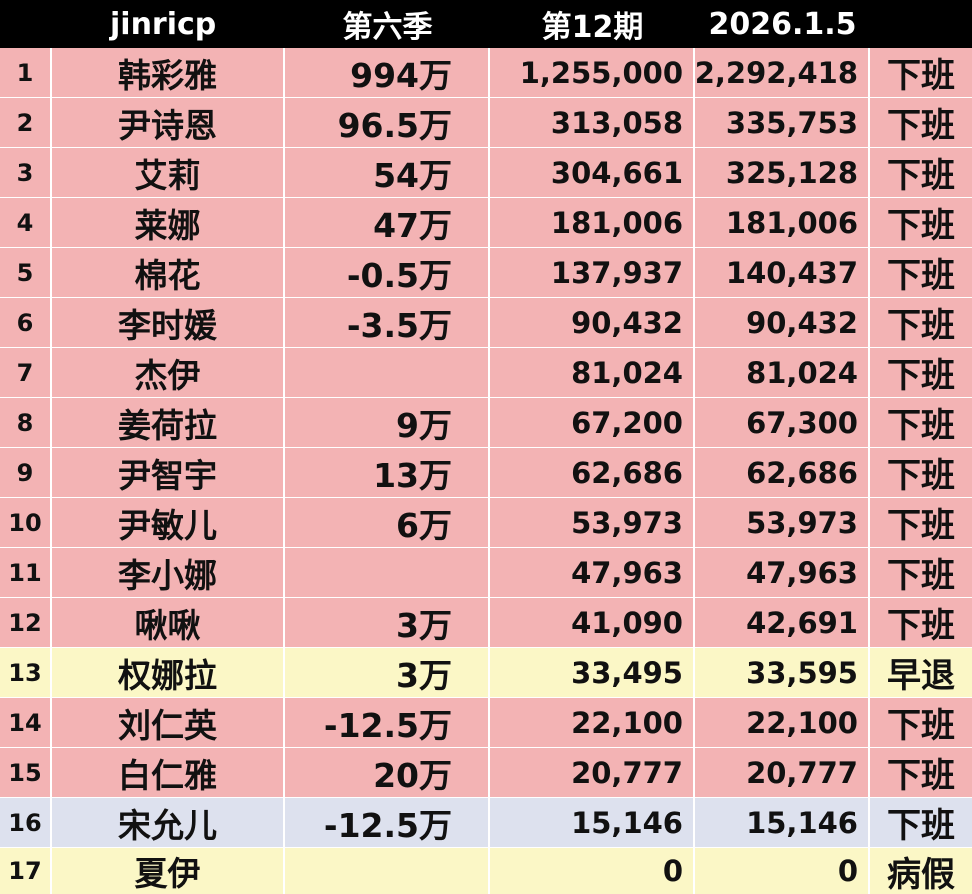  I want to click on rank-cell: 17, so click(26, 871).